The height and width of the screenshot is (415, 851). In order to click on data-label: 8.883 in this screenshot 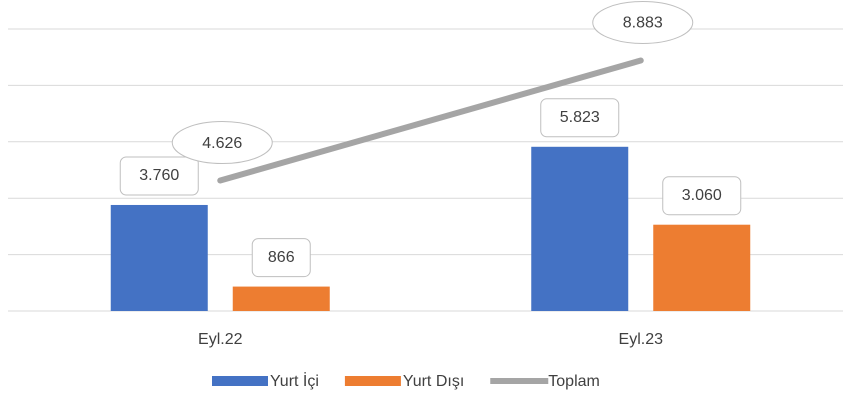, I will do `click(643, 23)`.